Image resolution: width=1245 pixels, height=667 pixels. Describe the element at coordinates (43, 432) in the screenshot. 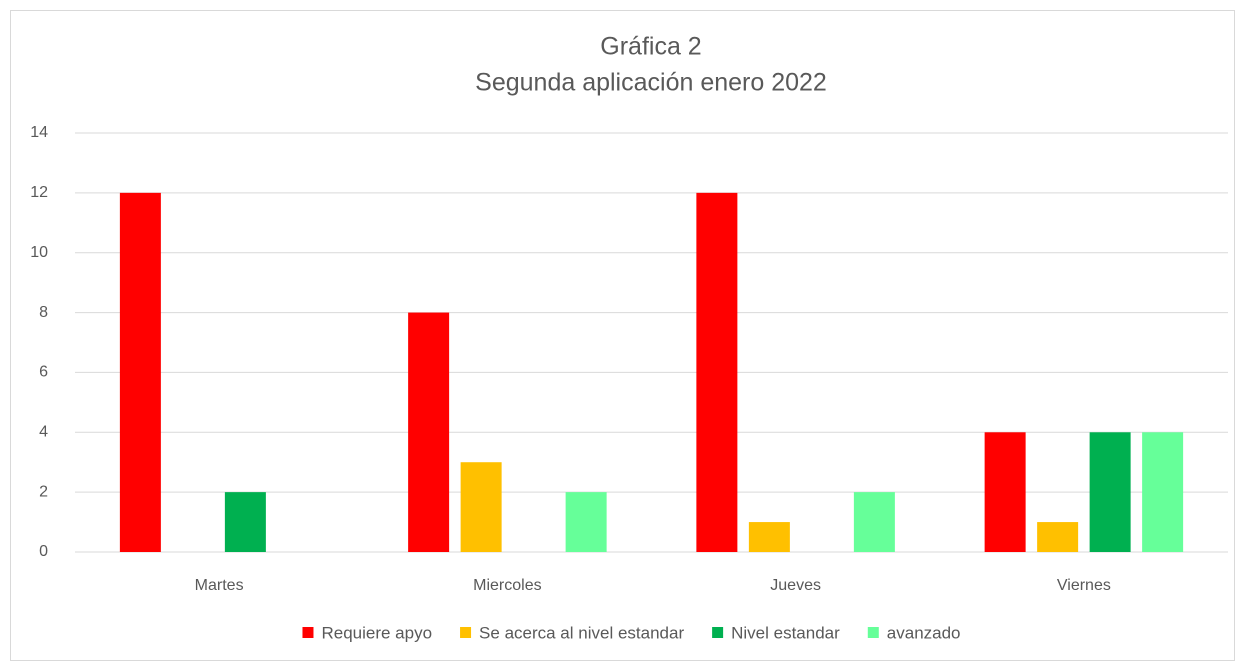

I see `y-tick-label: 4` at that location.